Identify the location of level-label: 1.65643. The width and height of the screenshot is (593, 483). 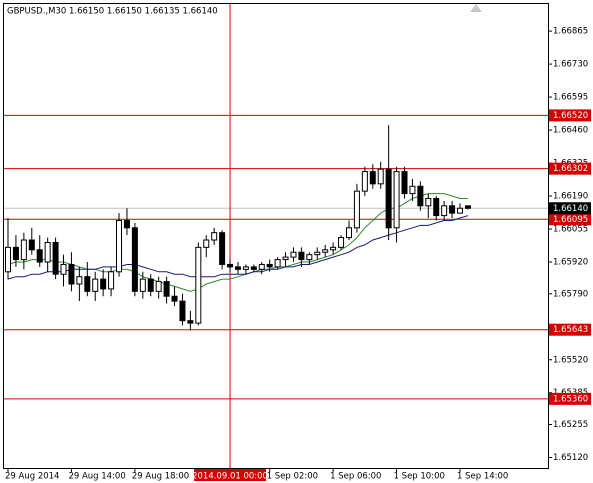
(570, 330).